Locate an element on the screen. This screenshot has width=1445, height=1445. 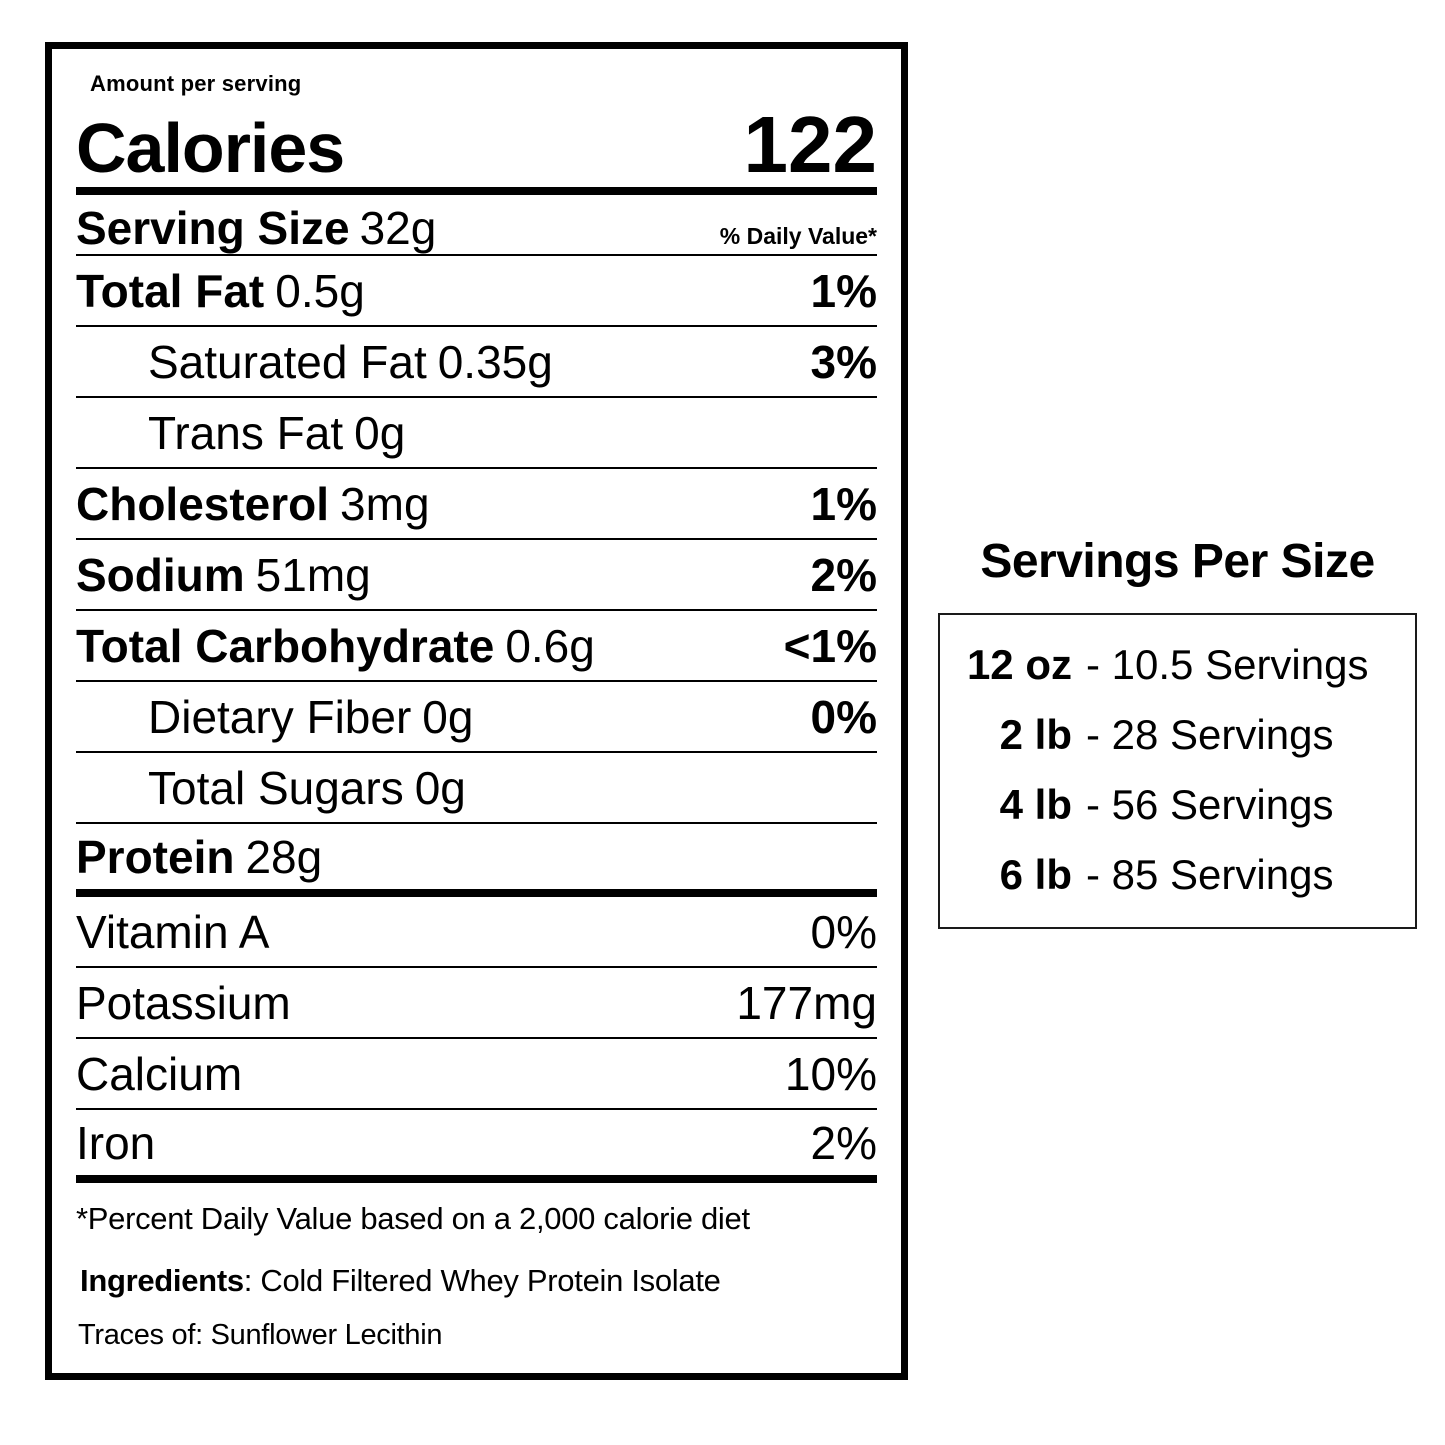
micronutrient-row-potassium: Potassium 177mg is located at coordinates (476, 1003).